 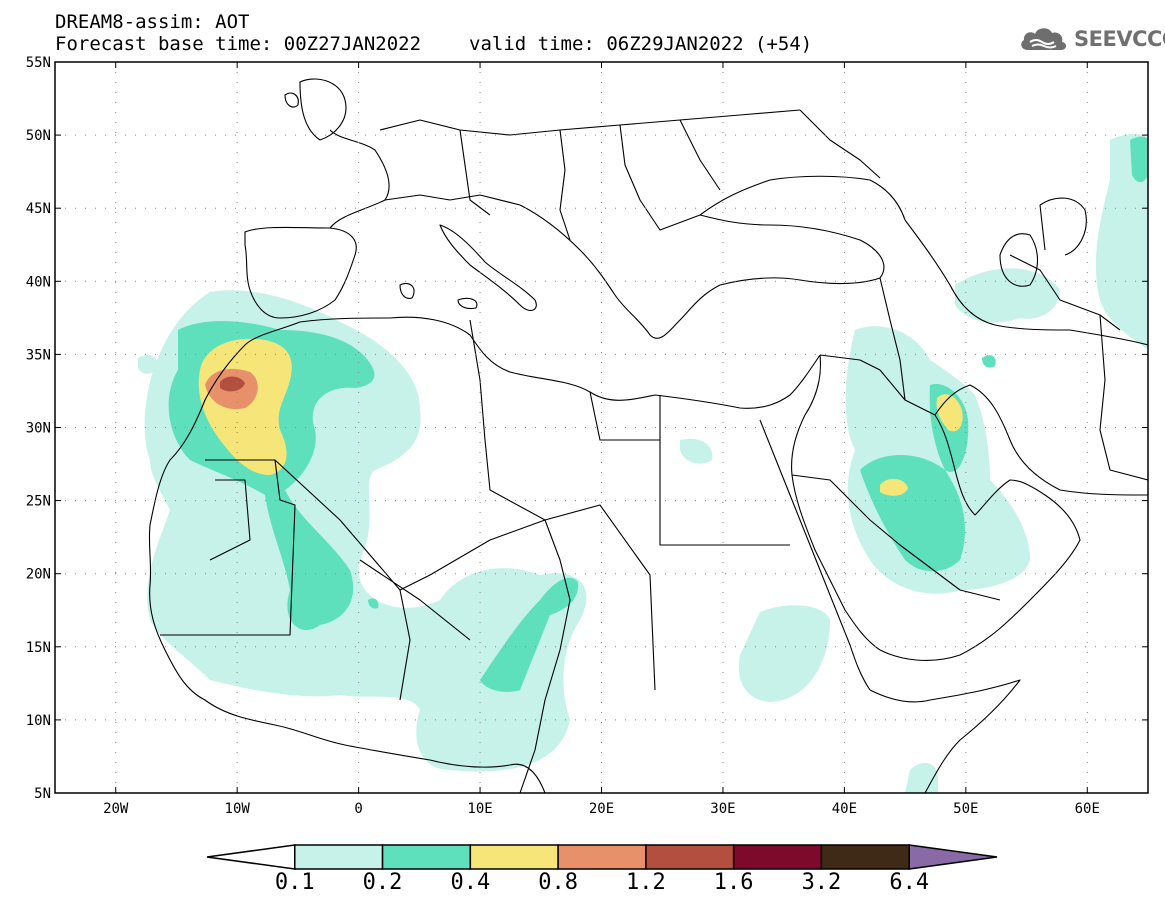 What do you see at coordinates (734, 882) in the screenshot?
I see `colorbar-label: 1.6` at bounding box center [734, 882].